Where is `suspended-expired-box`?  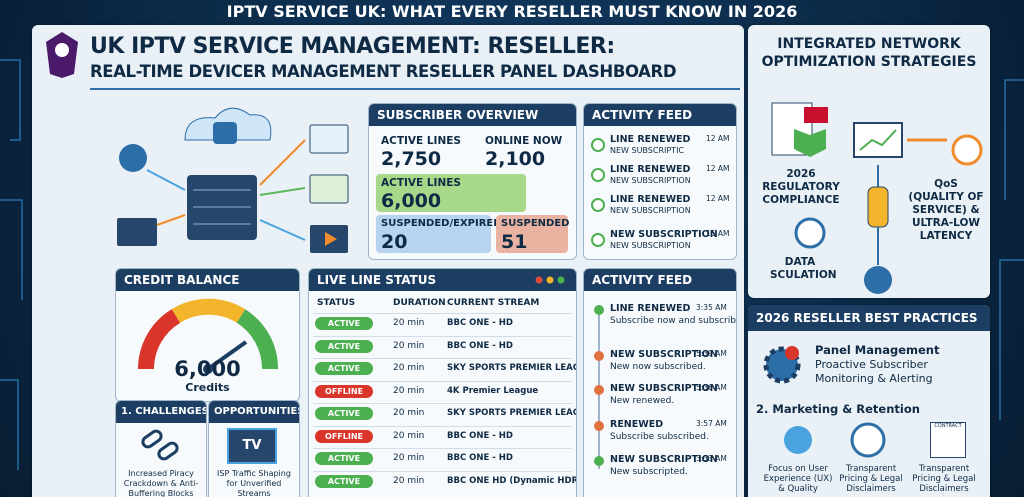 suspended-expired-box is located at coordinates (433, 234).